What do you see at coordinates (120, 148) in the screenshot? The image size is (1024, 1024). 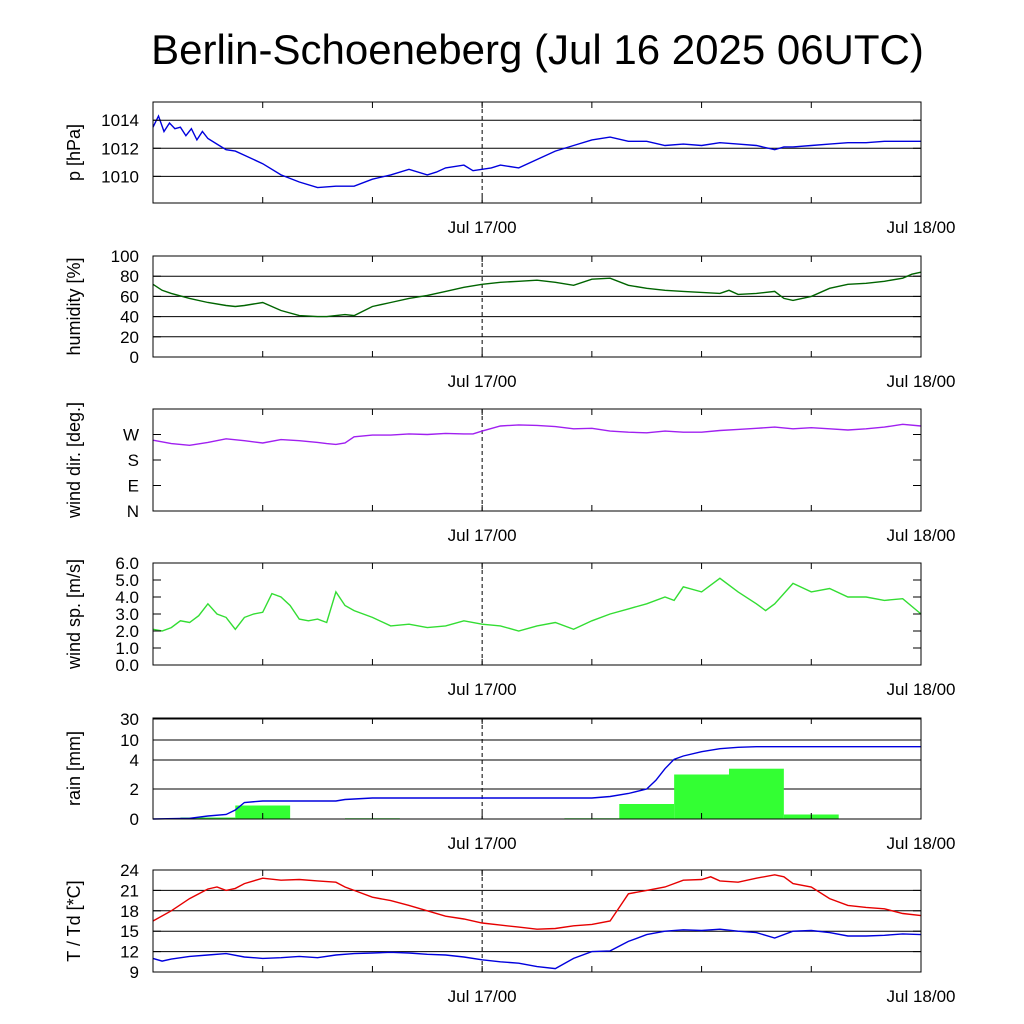 I see `y-tick-label: 1012` at bounding box center [120, 148].